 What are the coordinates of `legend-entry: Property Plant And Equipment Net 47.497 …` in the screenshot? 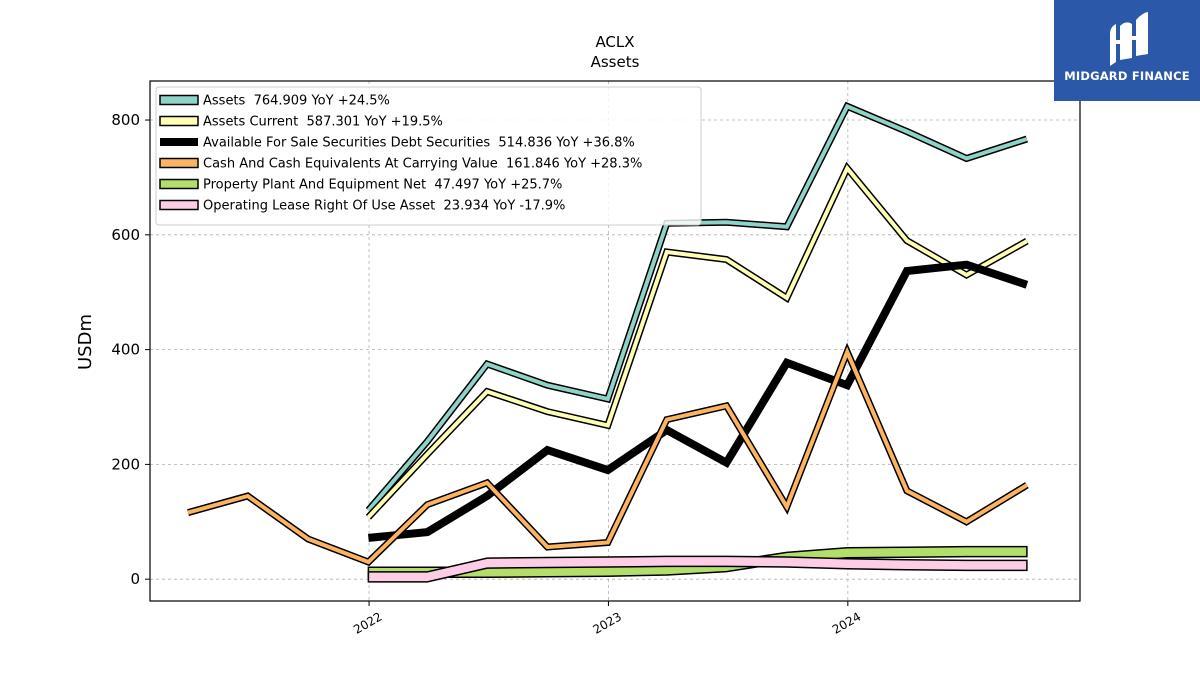 It's located at (382, 185).